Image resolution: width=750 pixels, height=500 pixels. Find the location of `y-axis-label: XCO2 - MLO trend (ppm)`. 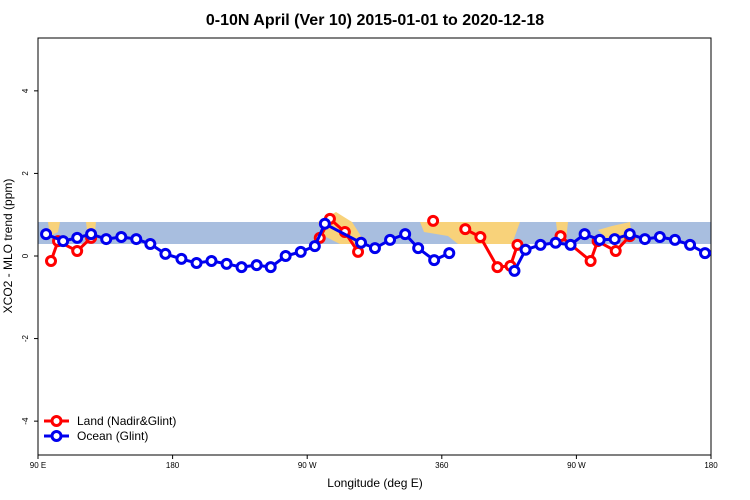

y-axis-label: XCO2 - MLO trend (ppm) is located at coordinates (8, 246).